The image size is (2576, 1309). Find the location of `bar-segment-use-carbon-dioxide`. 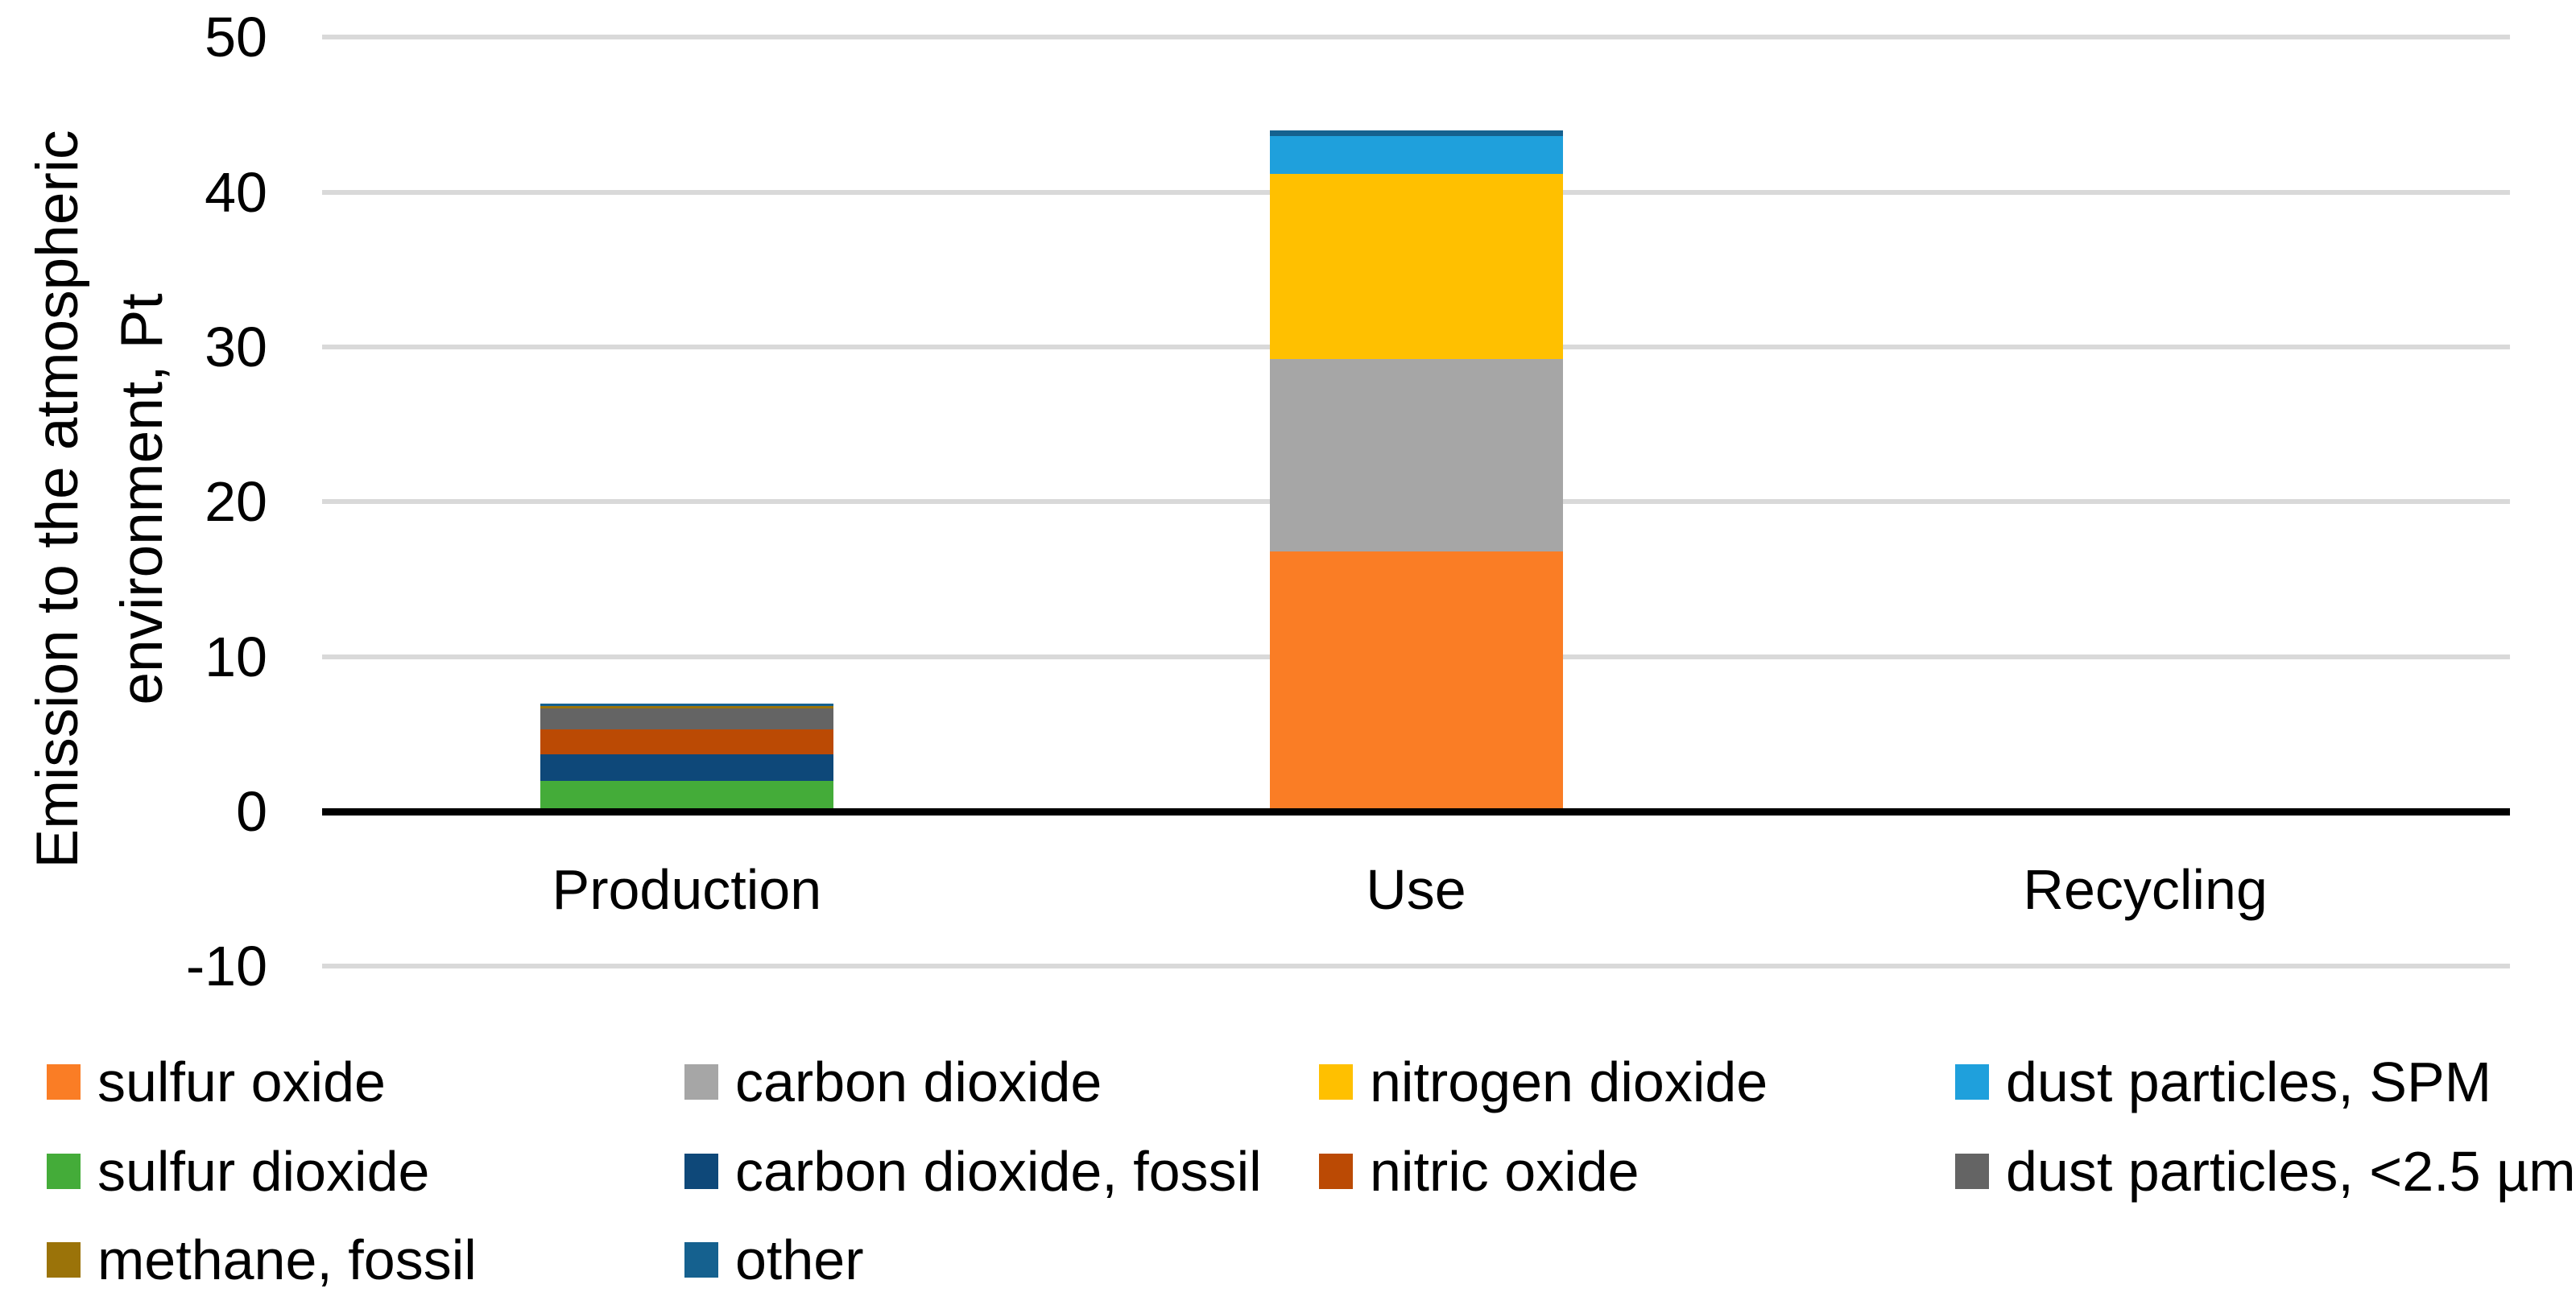

bar-segment-use-carbon-dioxide is located at coordinates (1416, 455).